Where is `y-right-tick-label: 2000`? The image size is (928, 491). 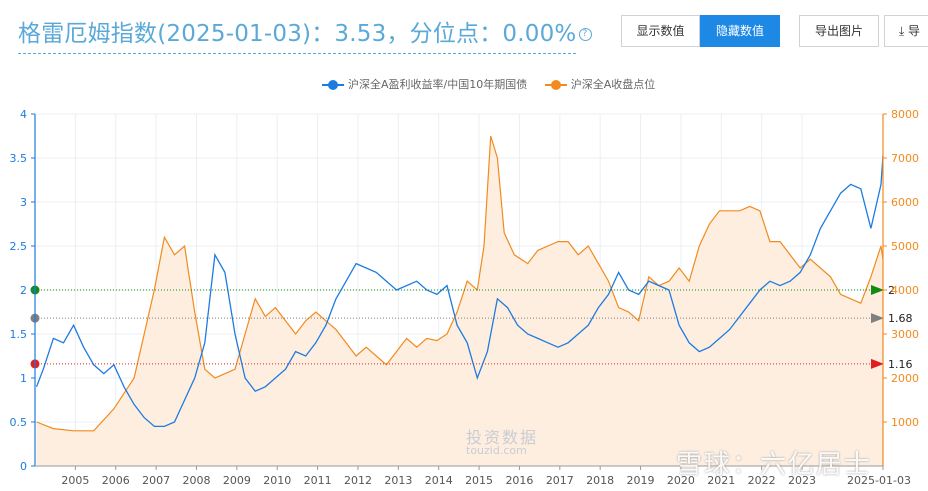 y-right-tick-label: 2000 is located at coordinates (905, 378).